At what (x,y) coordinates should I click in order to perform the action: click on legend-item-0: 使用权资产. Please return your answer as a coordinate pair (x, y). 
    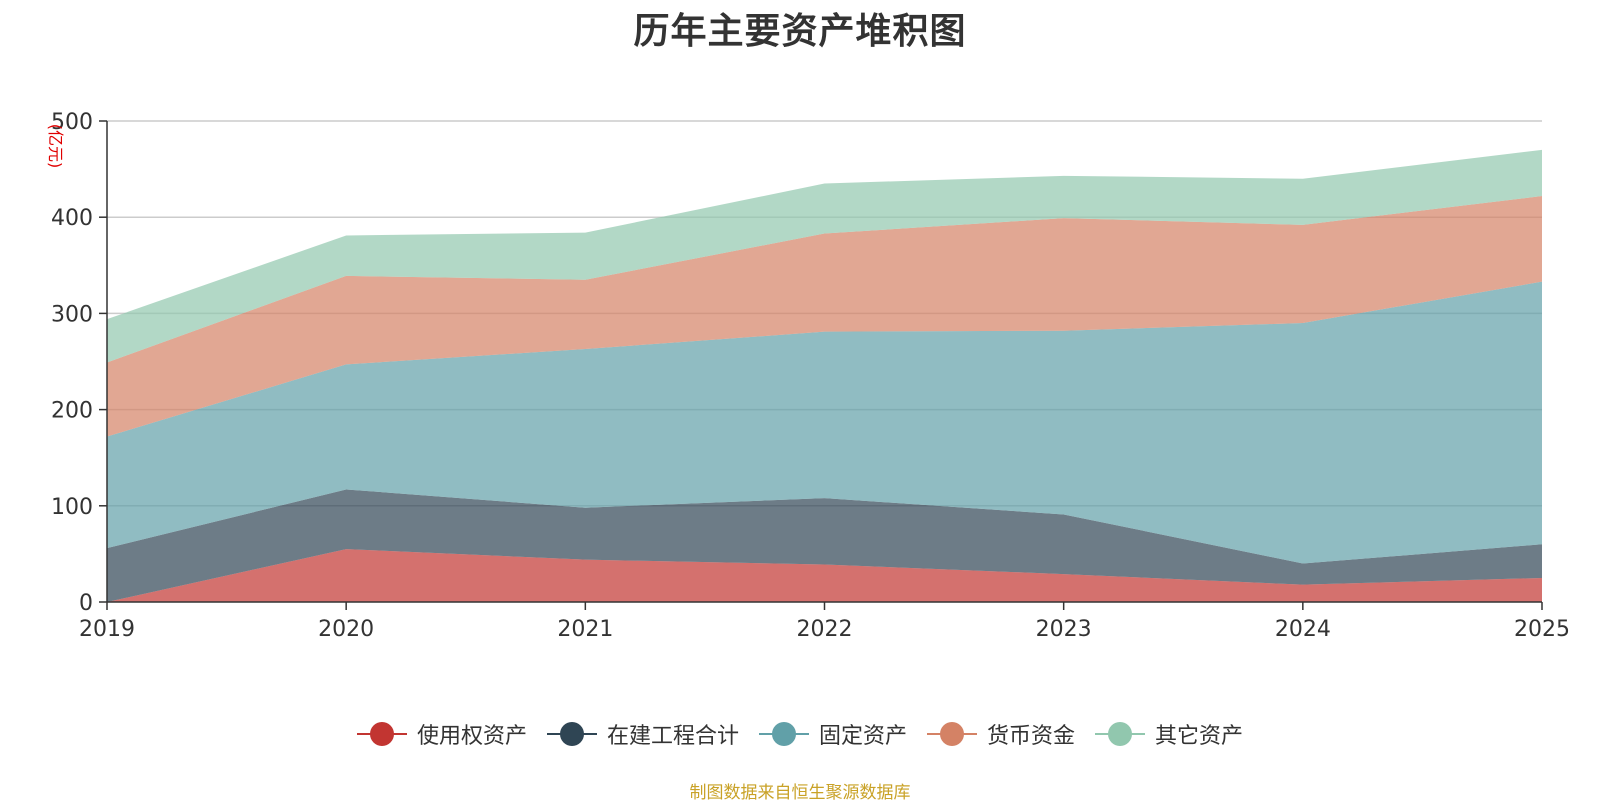
    Looking at the image, I should click on (441, 734).